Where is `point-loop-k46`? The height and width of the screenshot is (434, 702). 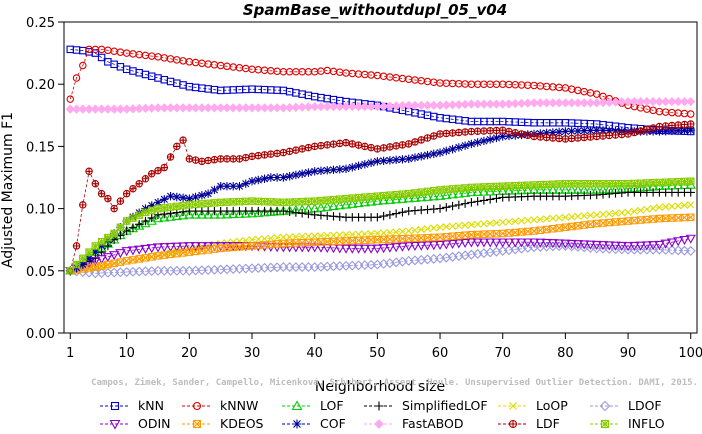
point-loop-k46 is located at coordinates (352, 234).